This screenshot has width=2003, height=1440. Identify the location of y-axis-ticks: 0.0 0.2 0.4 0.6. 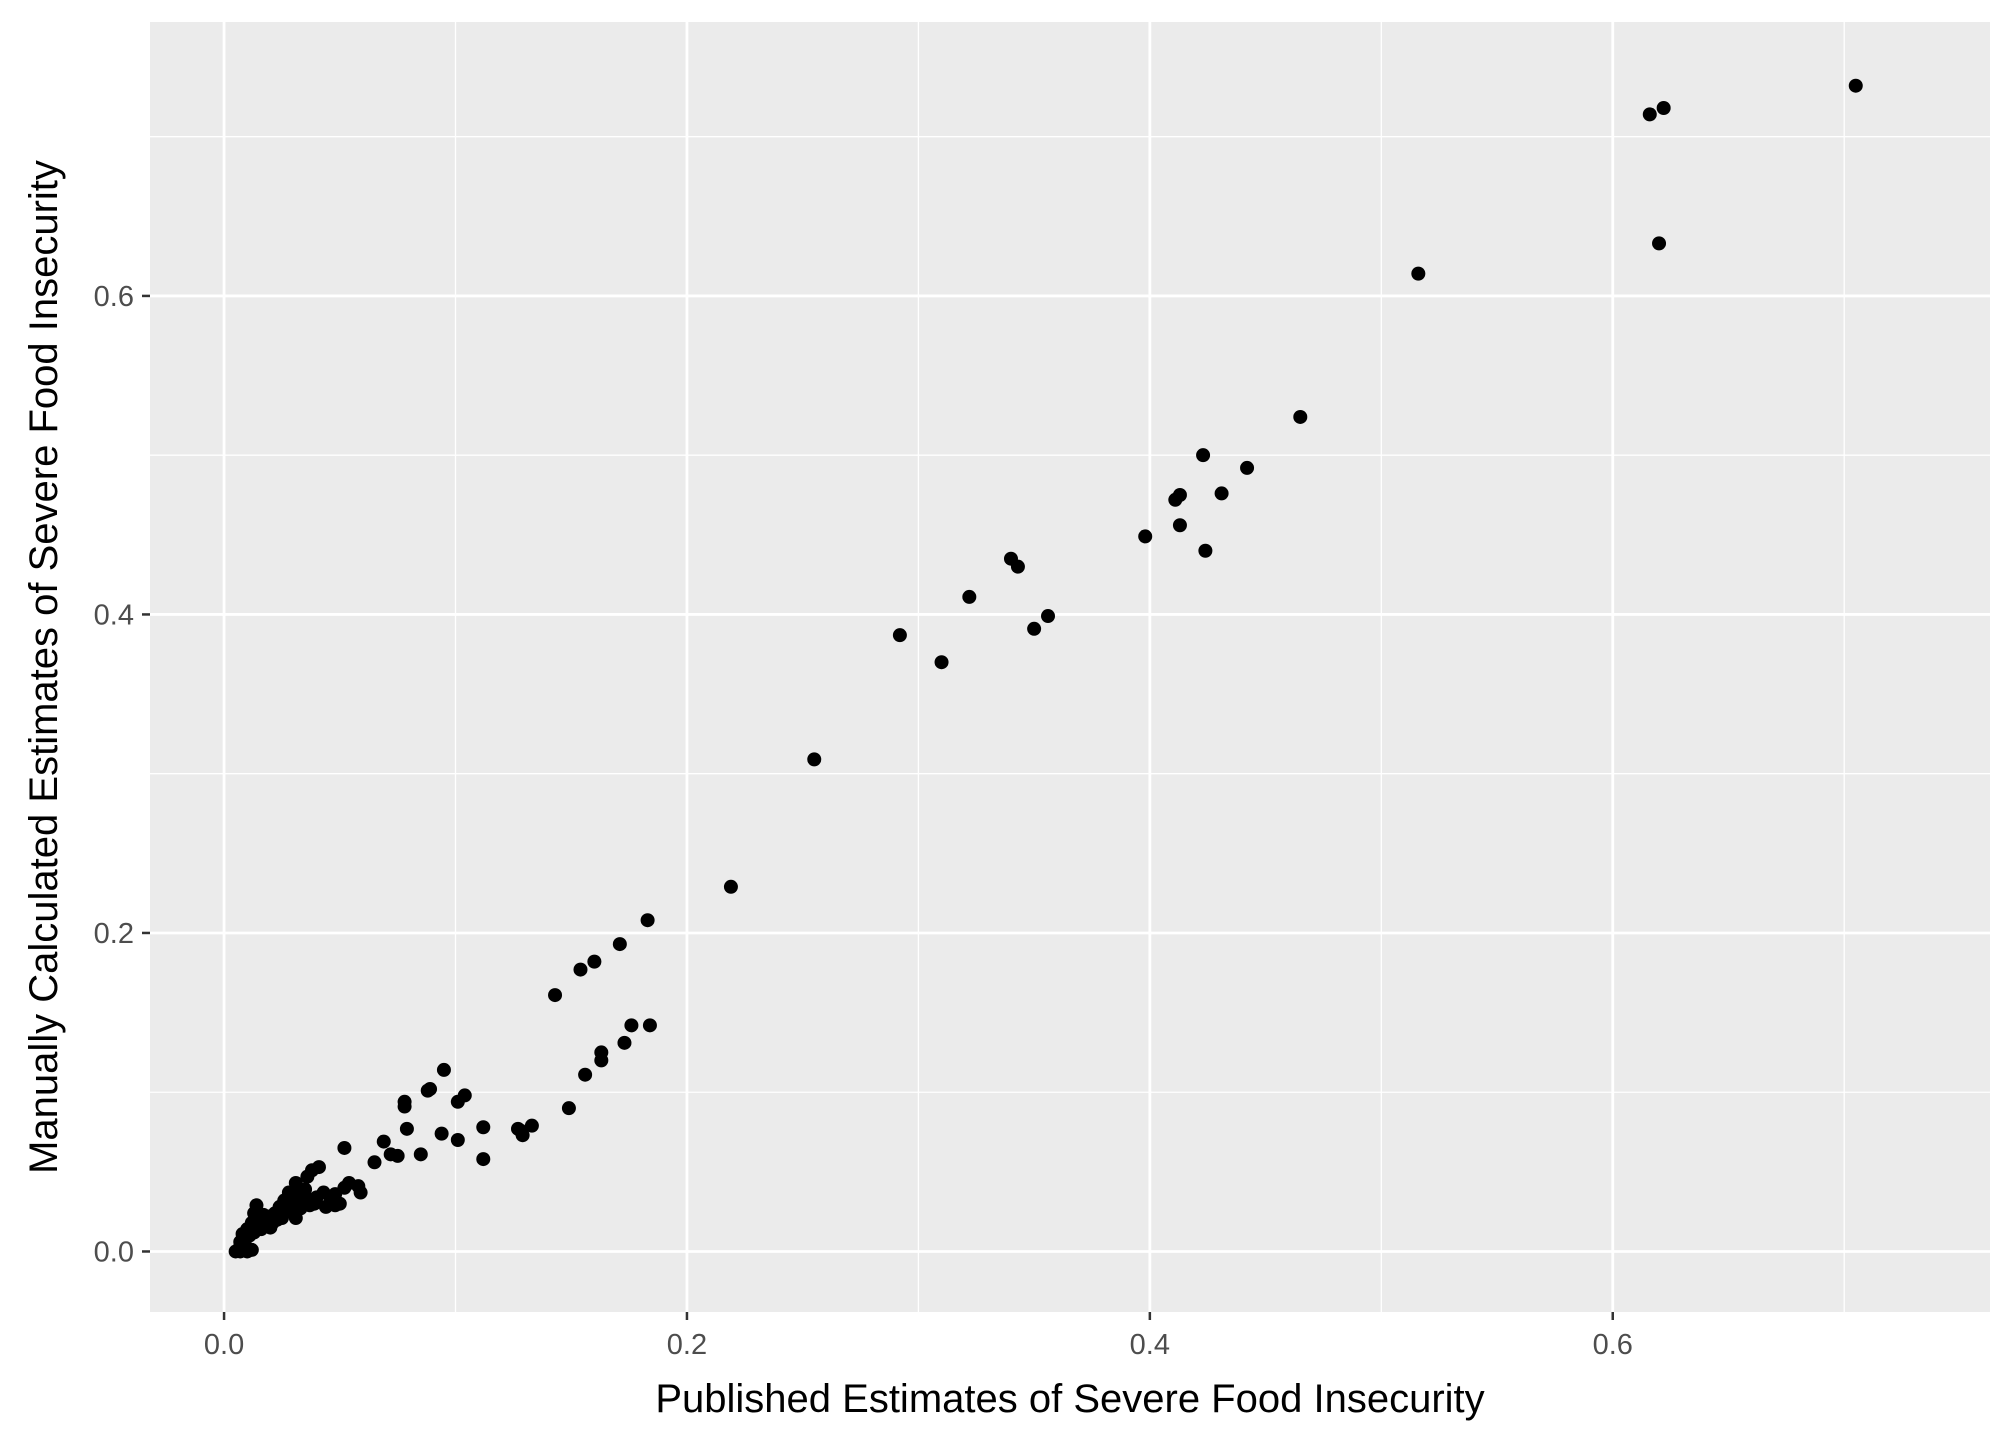
(122, 774).